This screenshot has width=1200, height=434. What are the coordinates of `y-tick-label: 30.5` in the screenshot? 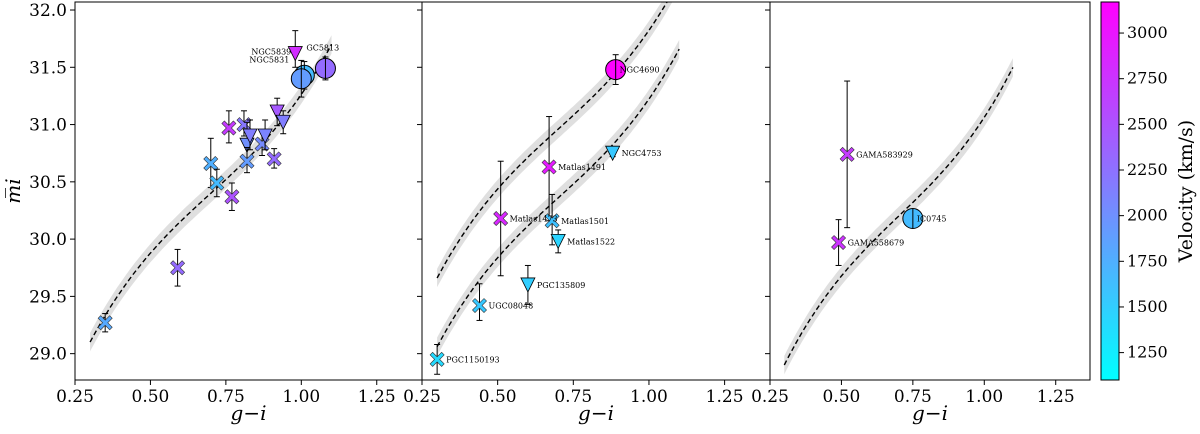 It's located at (48, 183).